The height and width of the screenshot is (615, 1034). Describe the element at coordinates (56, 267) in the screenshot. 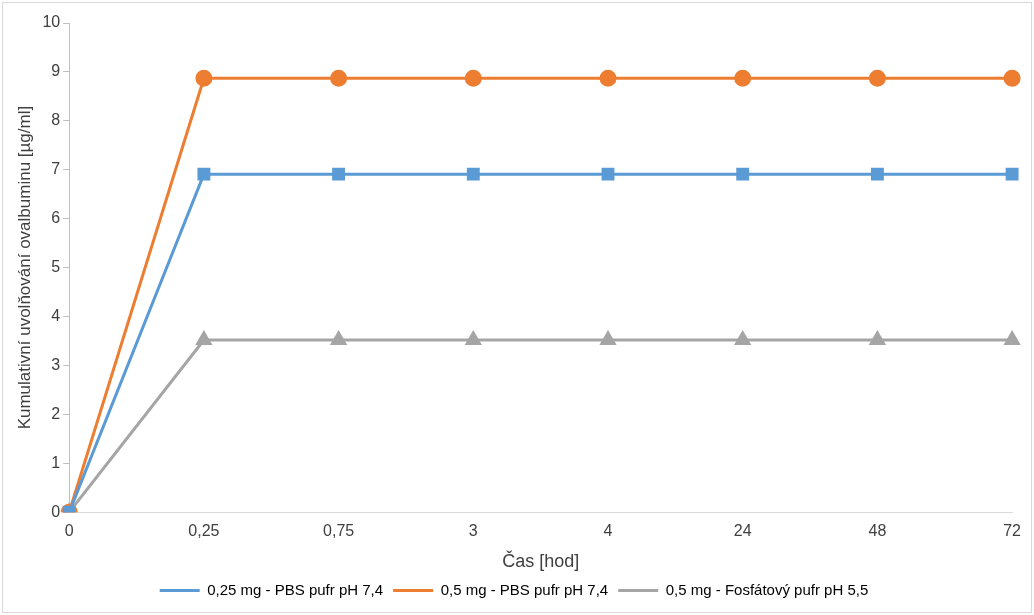

I see `y-tick-label: 5` at that location.